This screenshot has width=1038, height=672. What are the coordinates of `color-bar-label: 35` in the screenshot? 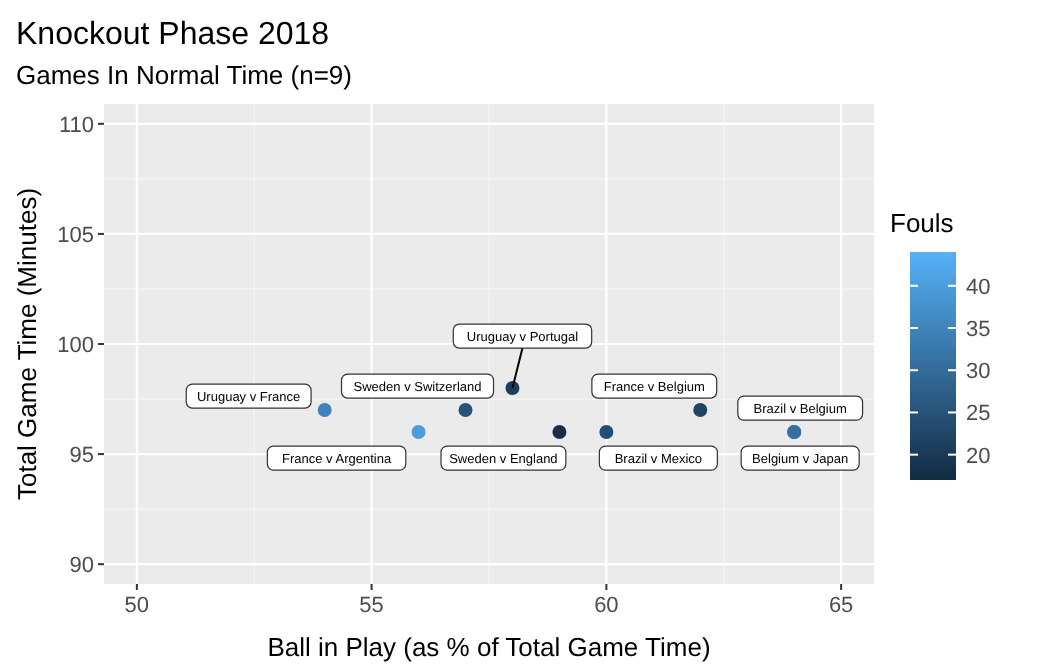 It's located at (978, 330).